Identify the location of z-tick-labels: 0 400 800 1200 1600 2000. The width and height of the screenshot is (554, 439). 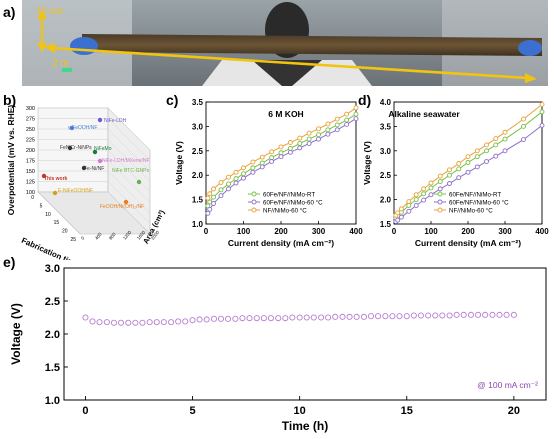
(120, 234).